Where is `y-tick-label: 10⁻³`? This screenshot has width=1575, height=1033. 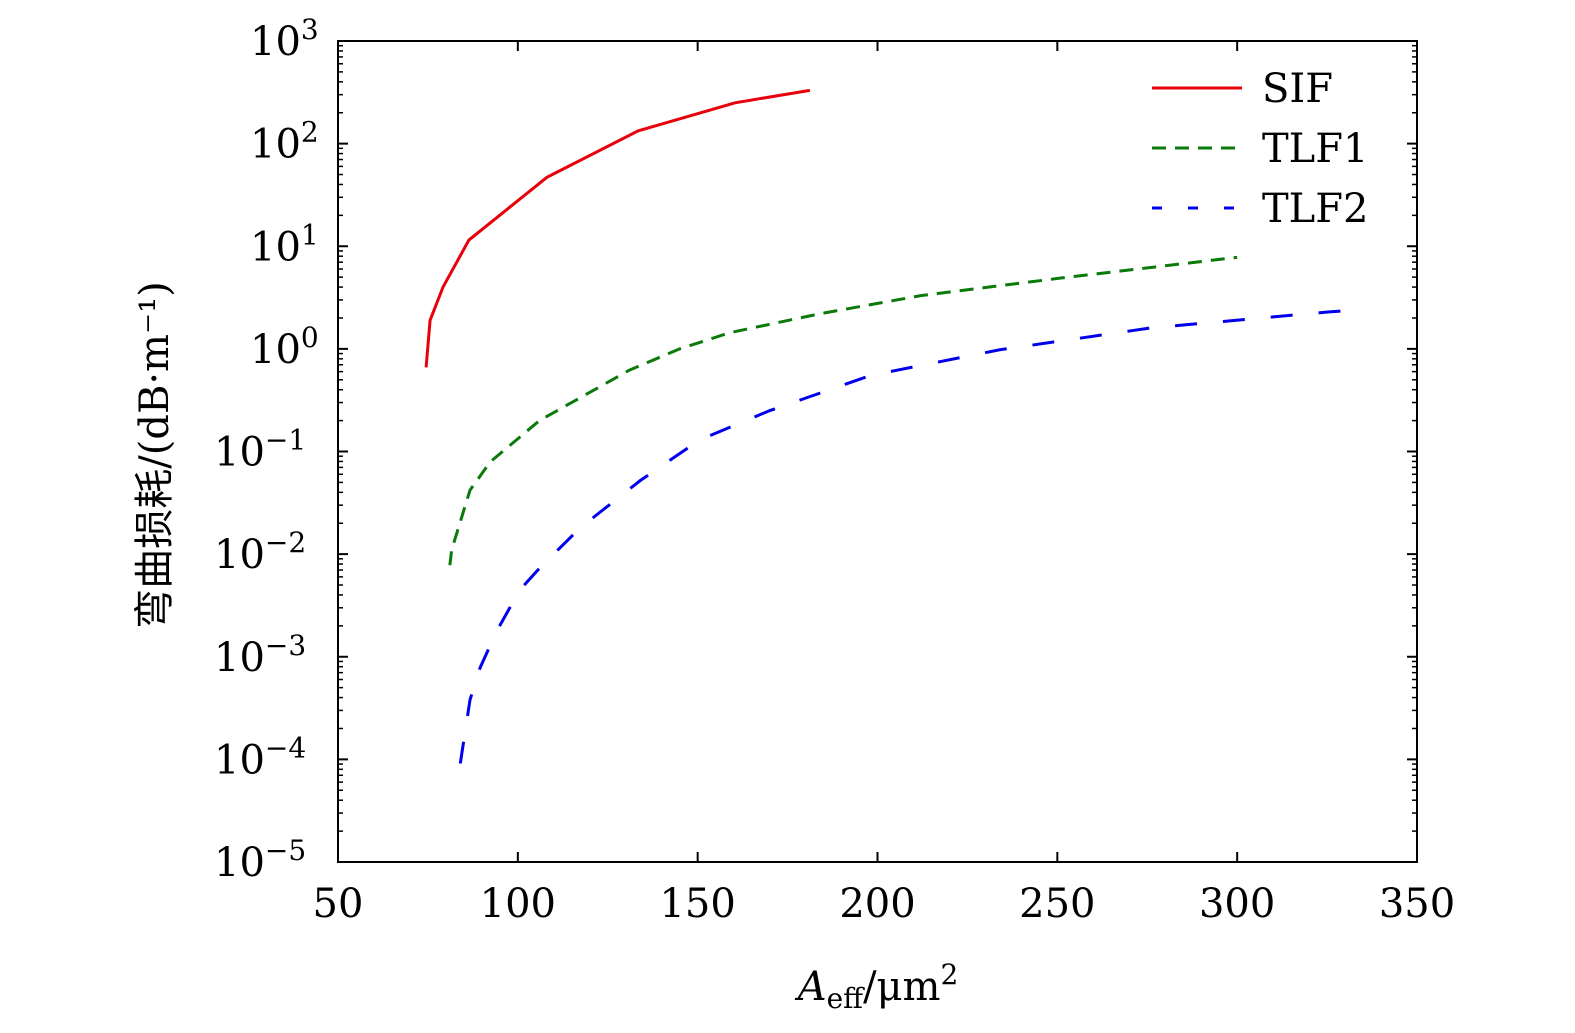 y-tick-label: 10⁻³ is located at coordinates (260, 655).